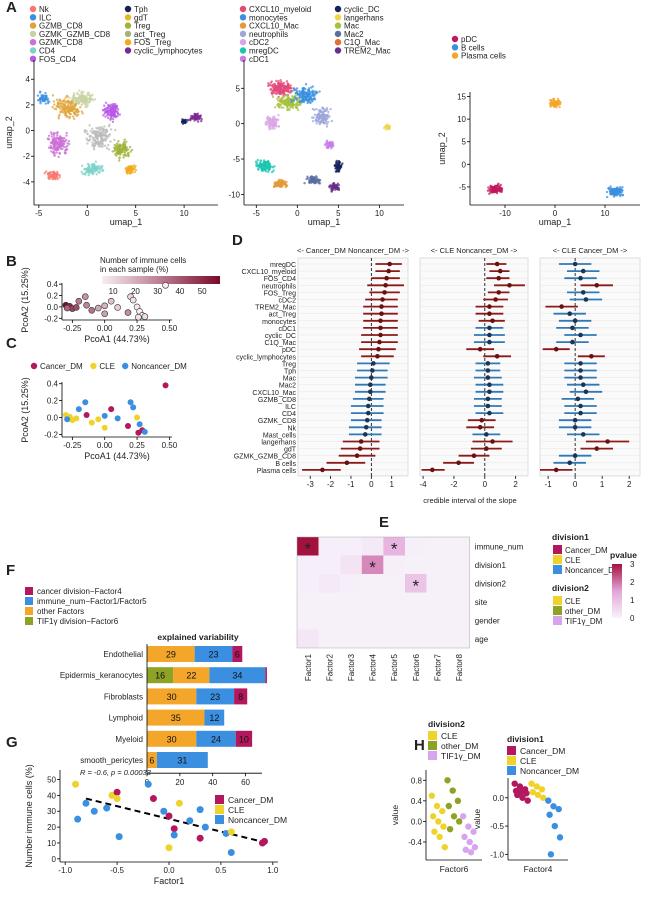  What do you see at coordinates (117, 870) in the screenshot?
I see `immune-correlation-xtick-label: -0.5` at bounding box center [117, 870].